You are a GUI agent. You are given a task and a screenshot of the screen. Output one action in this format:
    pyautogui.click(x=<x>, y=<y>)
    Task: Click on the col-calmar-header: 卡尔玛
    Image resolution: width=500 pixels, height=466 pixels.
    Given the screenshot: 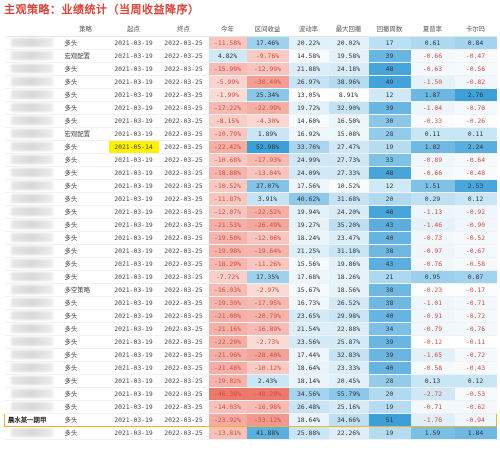 What is the action you would take?
    pyautogui.click(x=475, y=29)
    